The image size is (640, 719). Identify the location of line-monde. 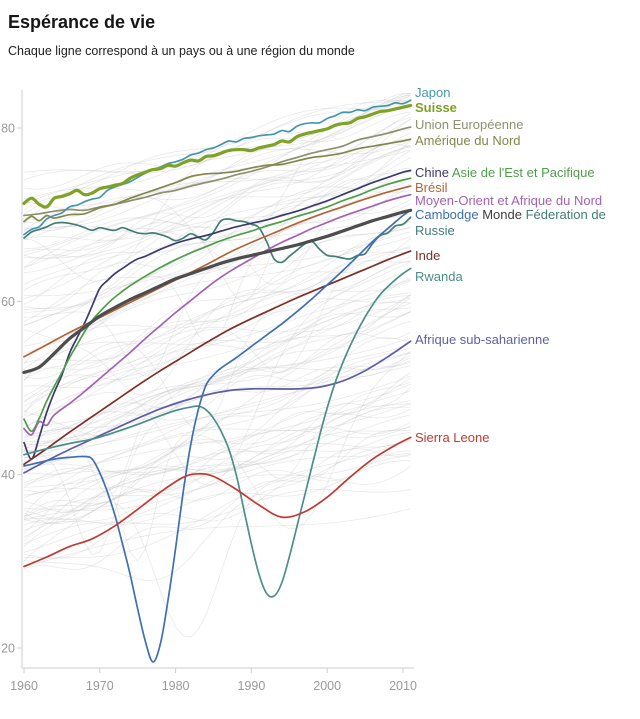
(217, 291).